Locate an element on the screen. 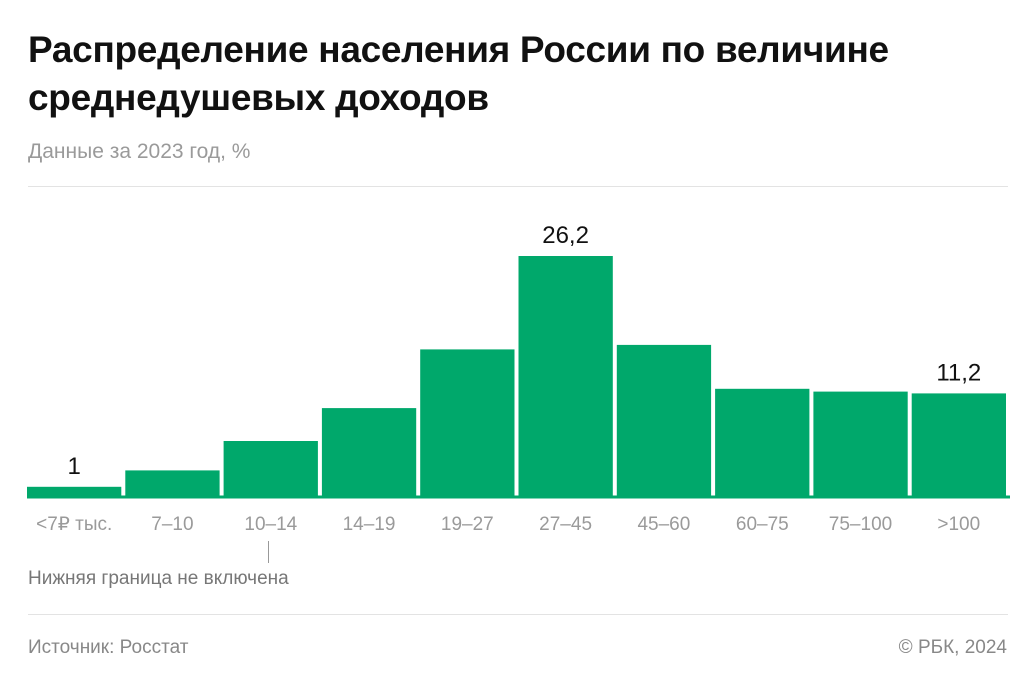 The height and width of the screenshot is (674, 1029). footnote: Нижняя граница не включена is located at coordinates (158, 578).